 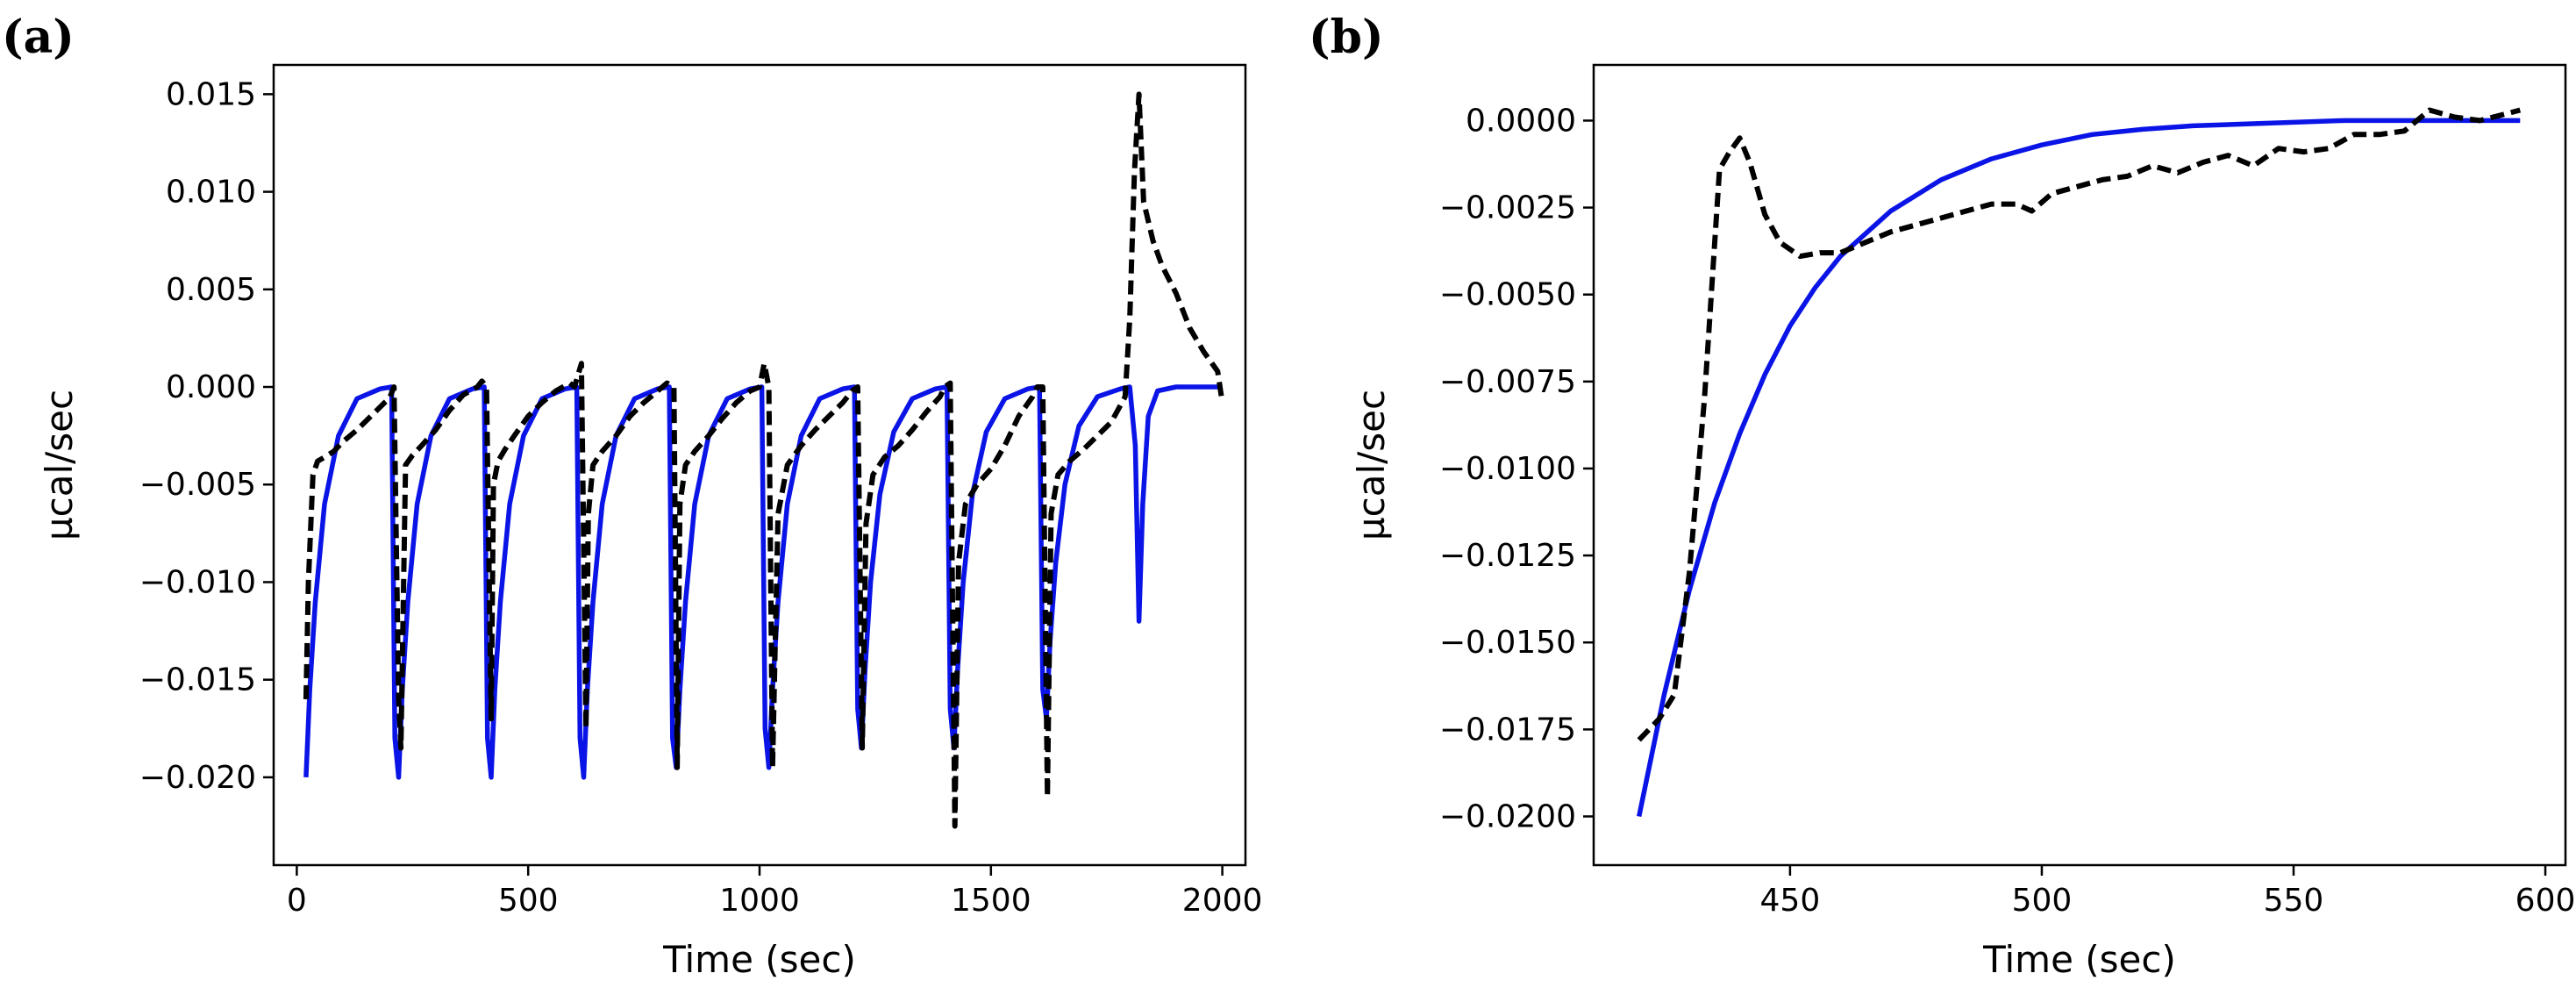 I want to click on panel-a-y-tick-label: −0.010, so click(x=198, y=582).